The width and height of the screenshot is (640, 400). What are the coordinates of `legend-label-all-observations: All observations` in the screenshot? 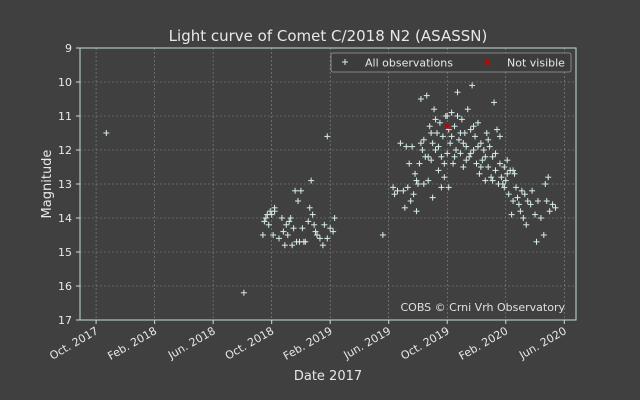 It's located at (409, 63).